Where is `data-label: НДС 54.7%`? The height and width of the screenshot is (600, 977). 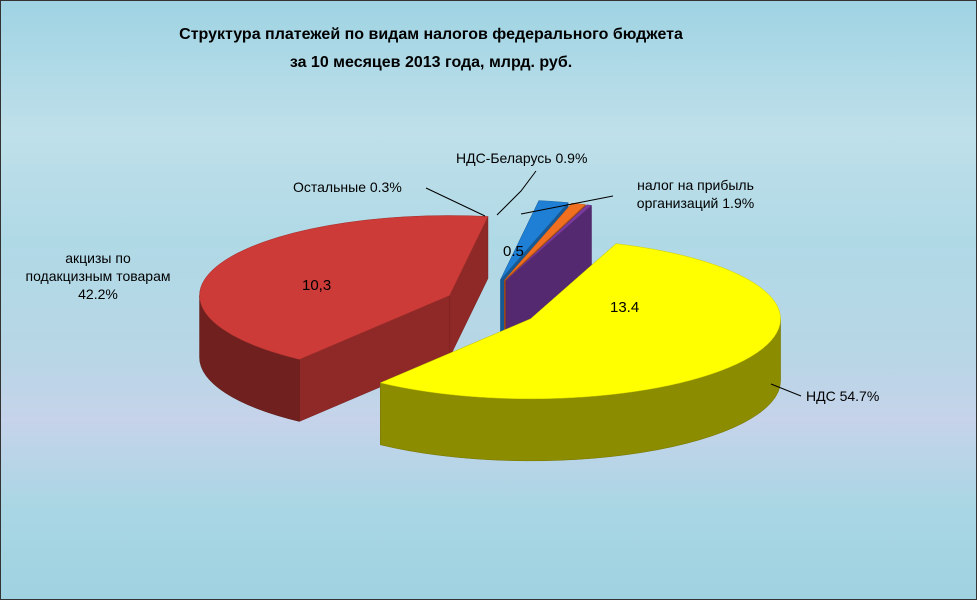 data-label: НДС 54.7% is located at coordinates (842, 396).